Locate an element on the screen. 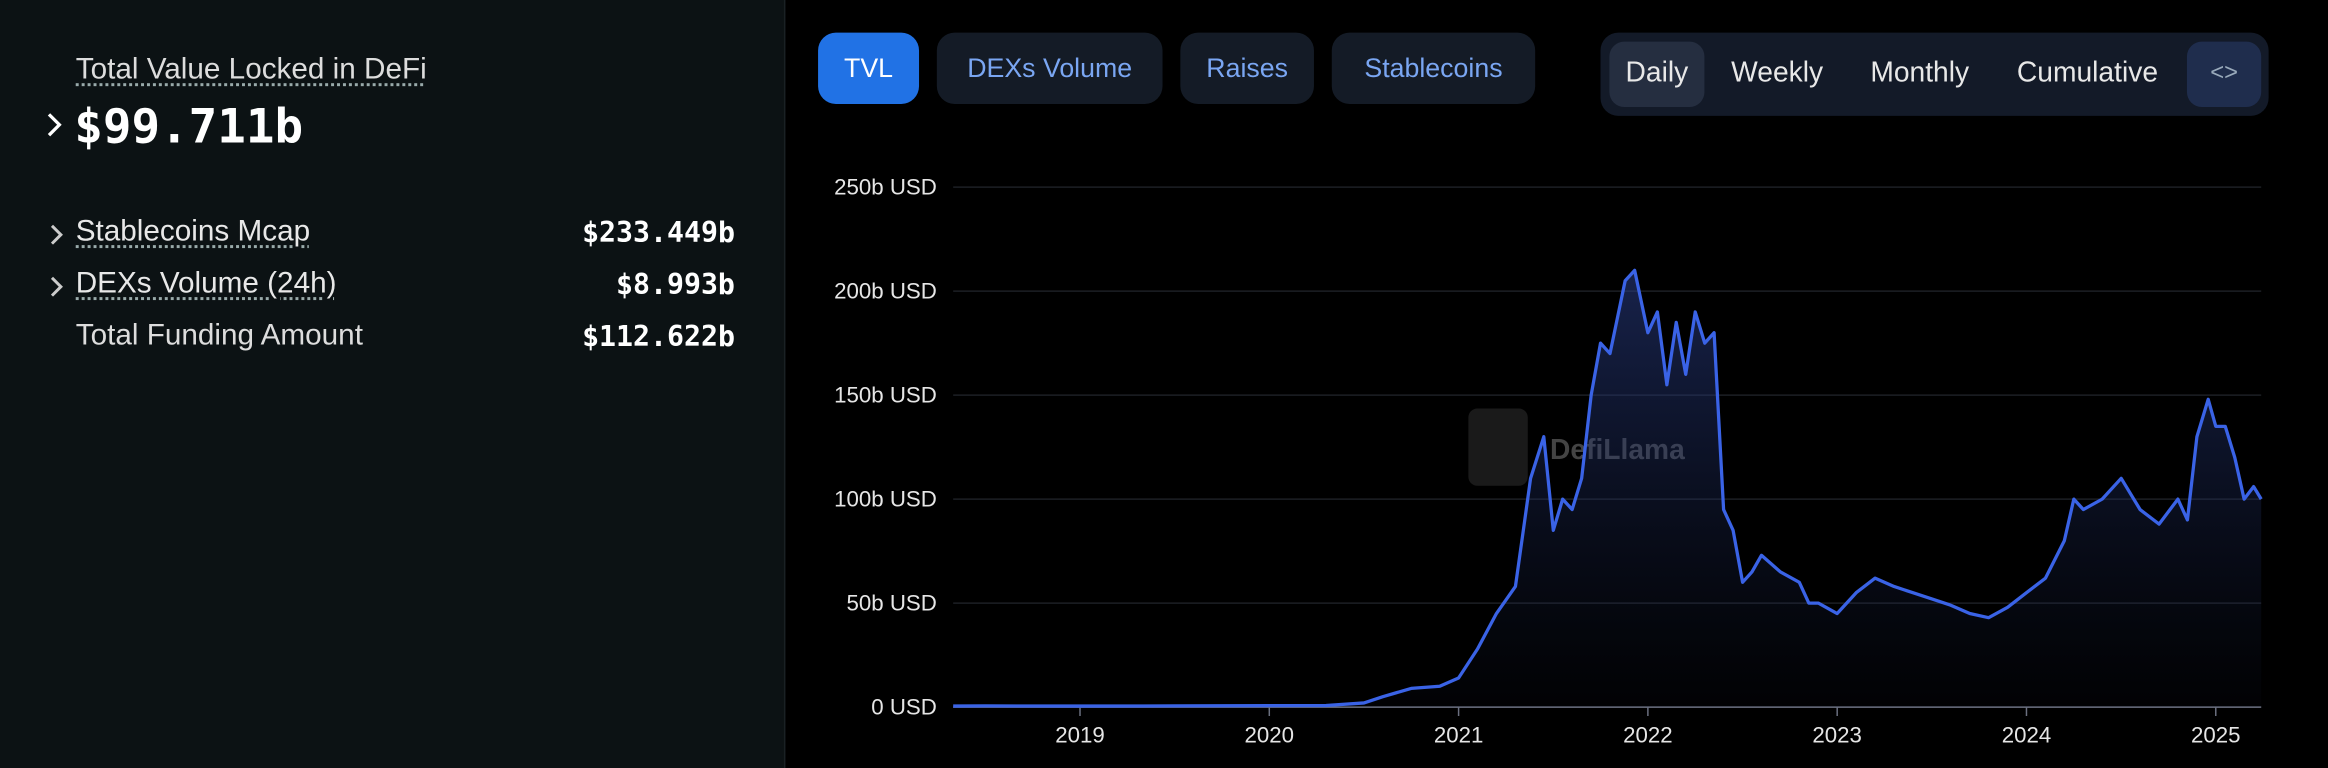 The width and height of the screenshot is (2328, 768). period-button: Weekly is located at coordinates (1777, 73).